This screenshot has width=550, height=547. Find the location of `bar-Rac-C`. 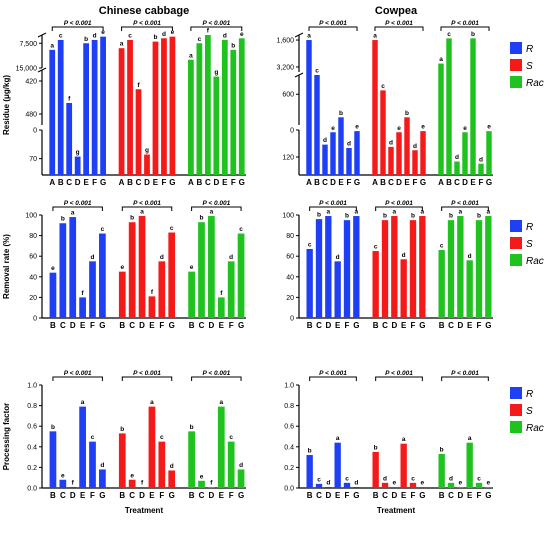

bar-Rac-C is located at coordinates (201, 270).